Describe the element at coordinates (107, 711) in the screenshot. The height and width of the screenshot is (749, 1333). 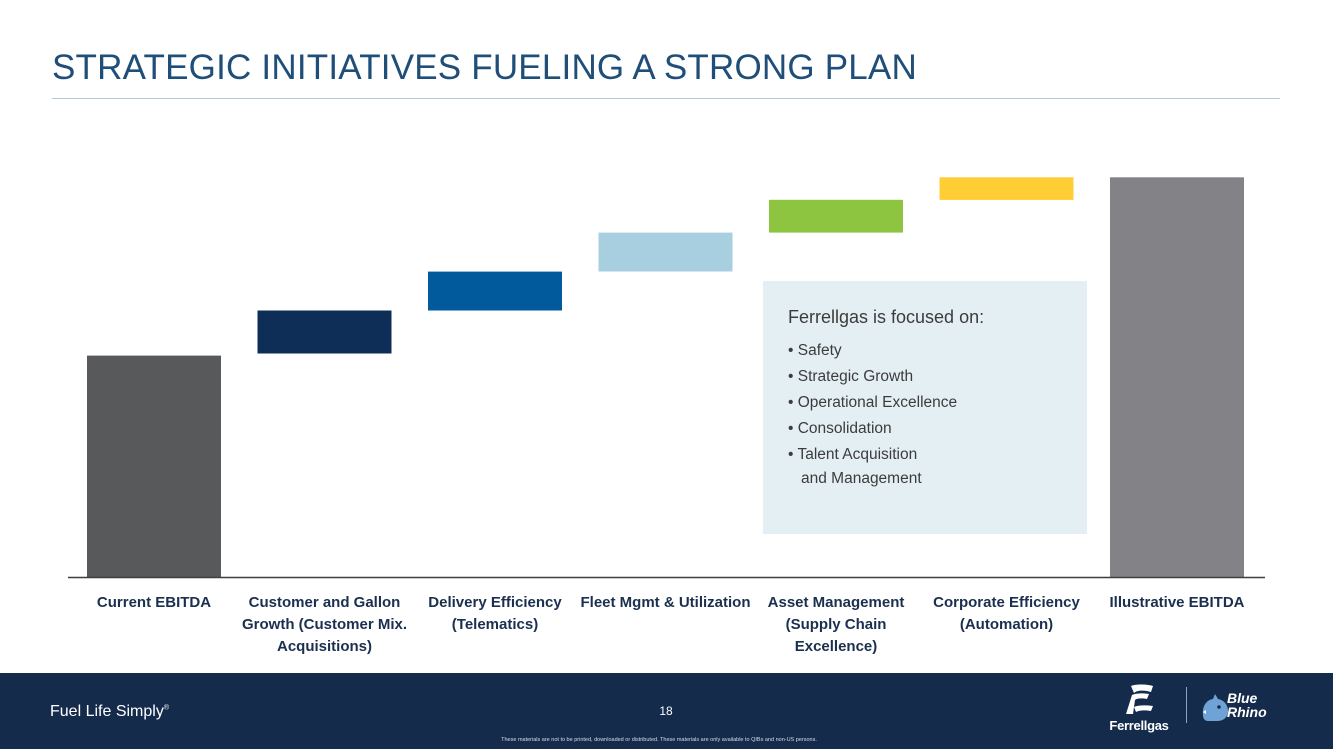
I see `tagline-text: Fuel Life Simply` at that location.